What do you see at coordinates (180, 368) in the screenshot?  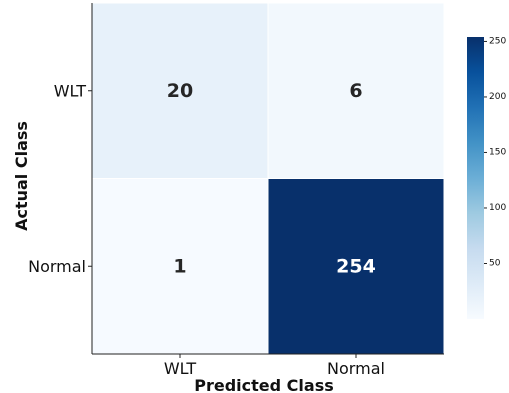 I see `x-tick-label: WLT` at bounding box center [180, 368].